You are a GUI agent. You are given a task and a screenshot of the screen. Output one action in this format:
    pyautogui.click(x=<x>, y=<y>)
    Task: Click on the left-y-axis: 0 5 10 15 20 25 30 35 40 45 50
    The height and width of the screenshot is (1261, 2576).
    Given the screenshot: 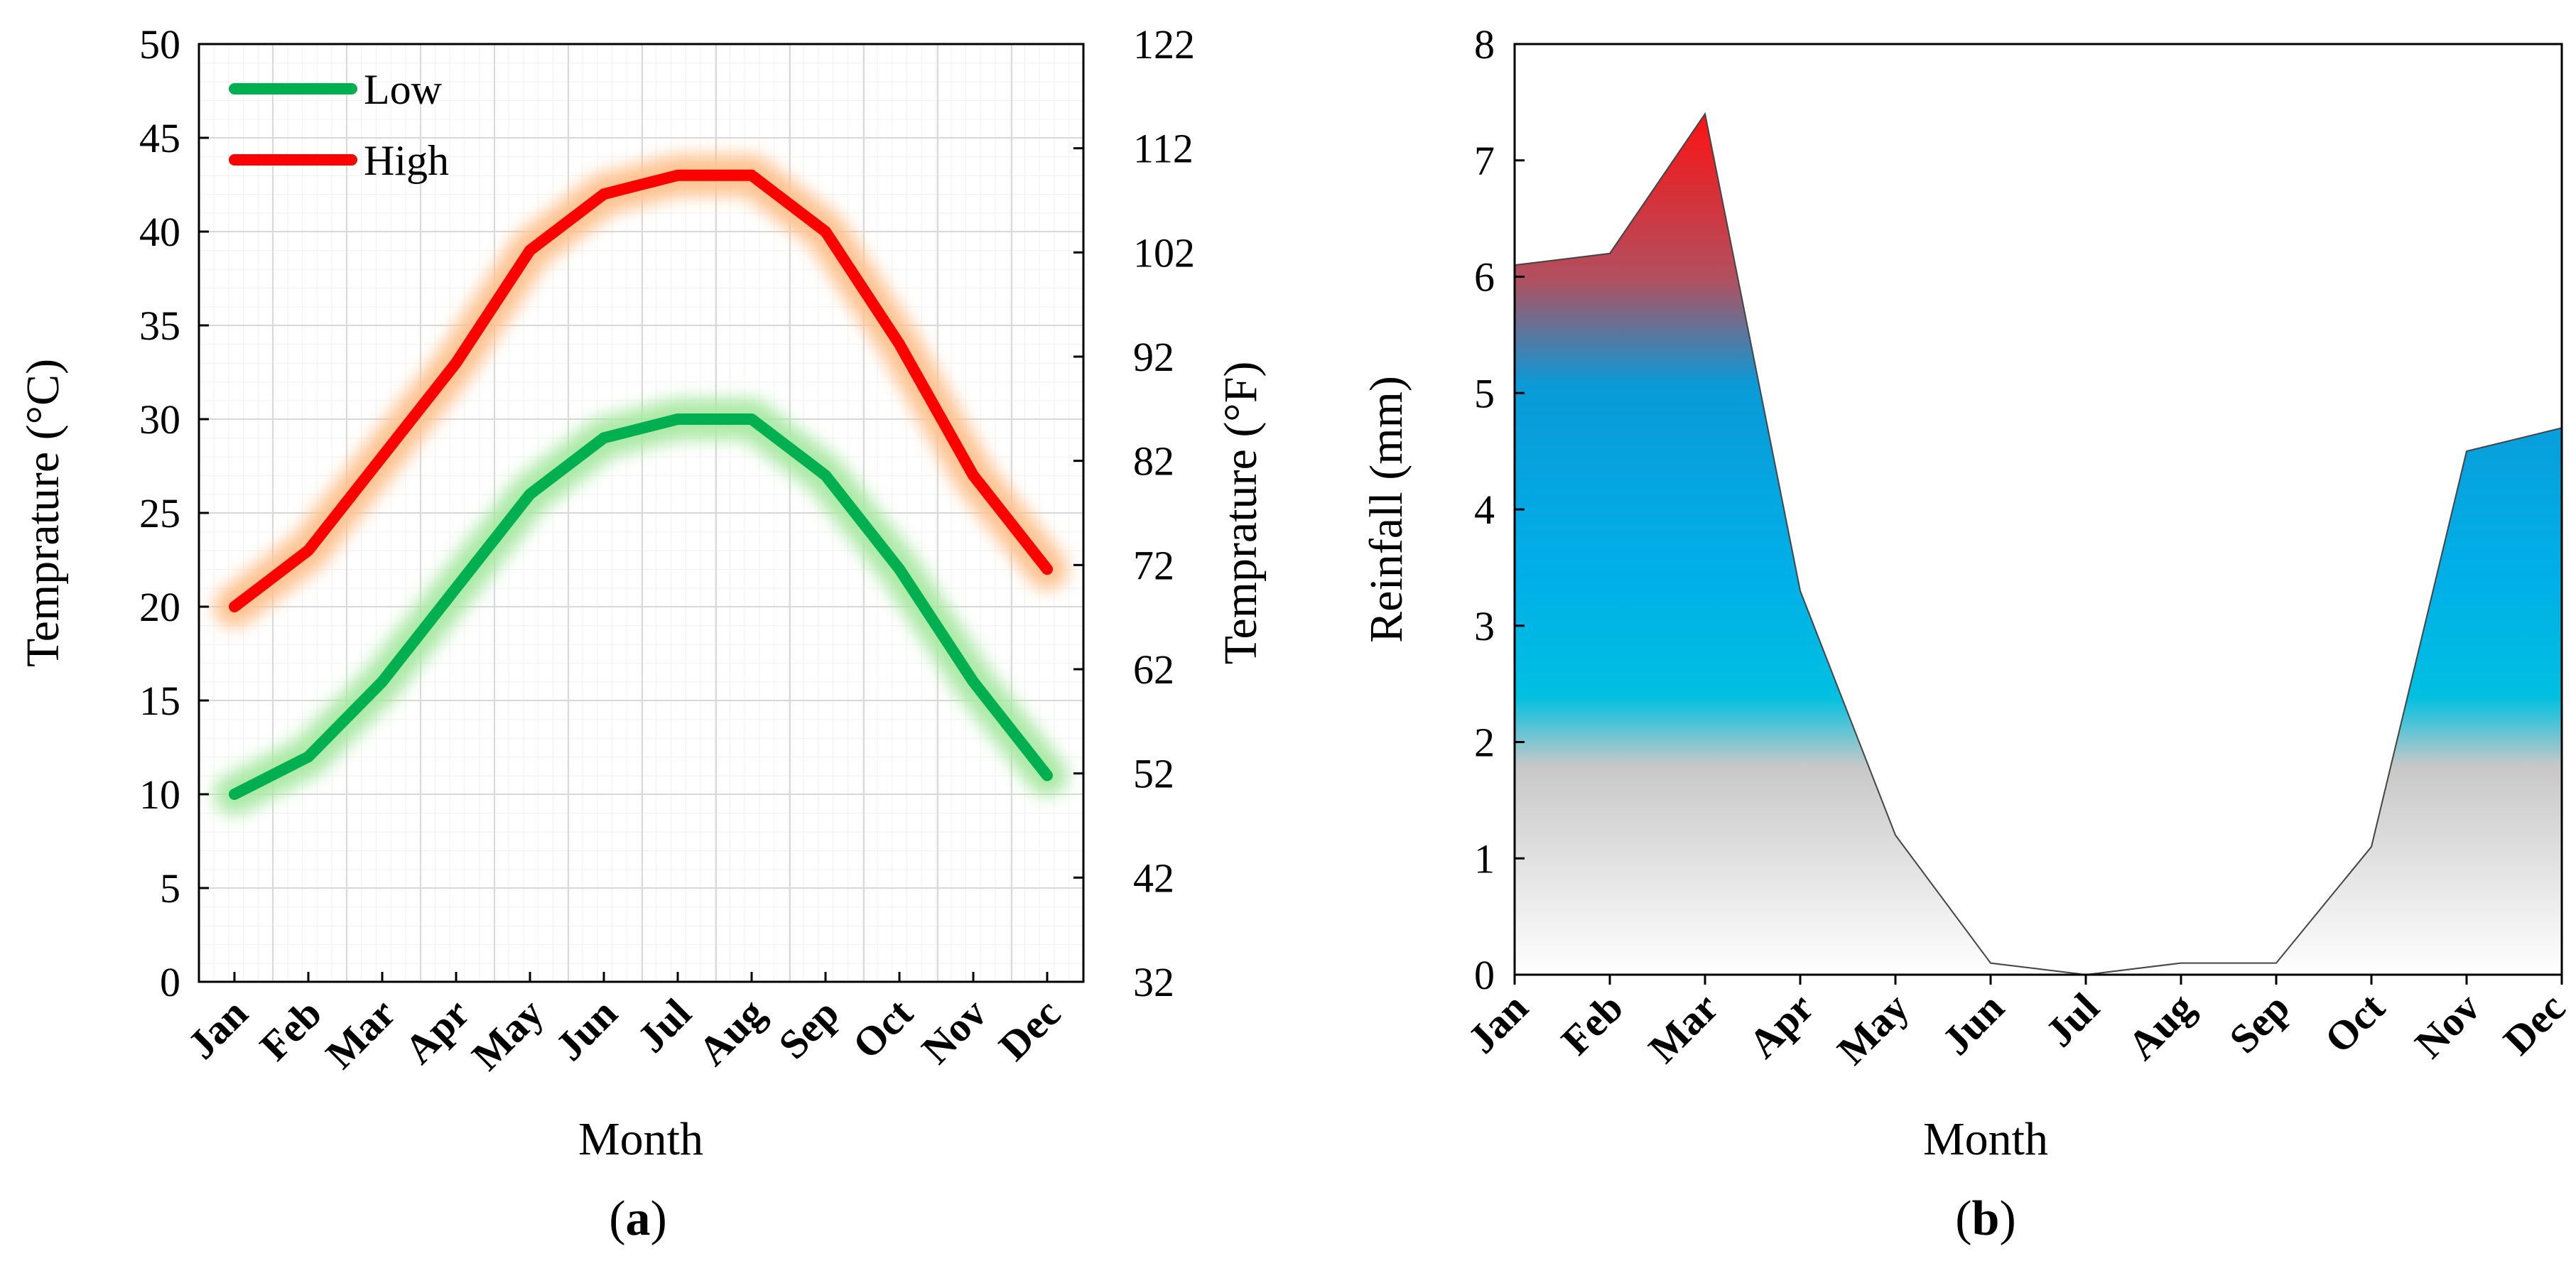 What is the action you would take?
    pyautogui.click(x=174, y=513)
    